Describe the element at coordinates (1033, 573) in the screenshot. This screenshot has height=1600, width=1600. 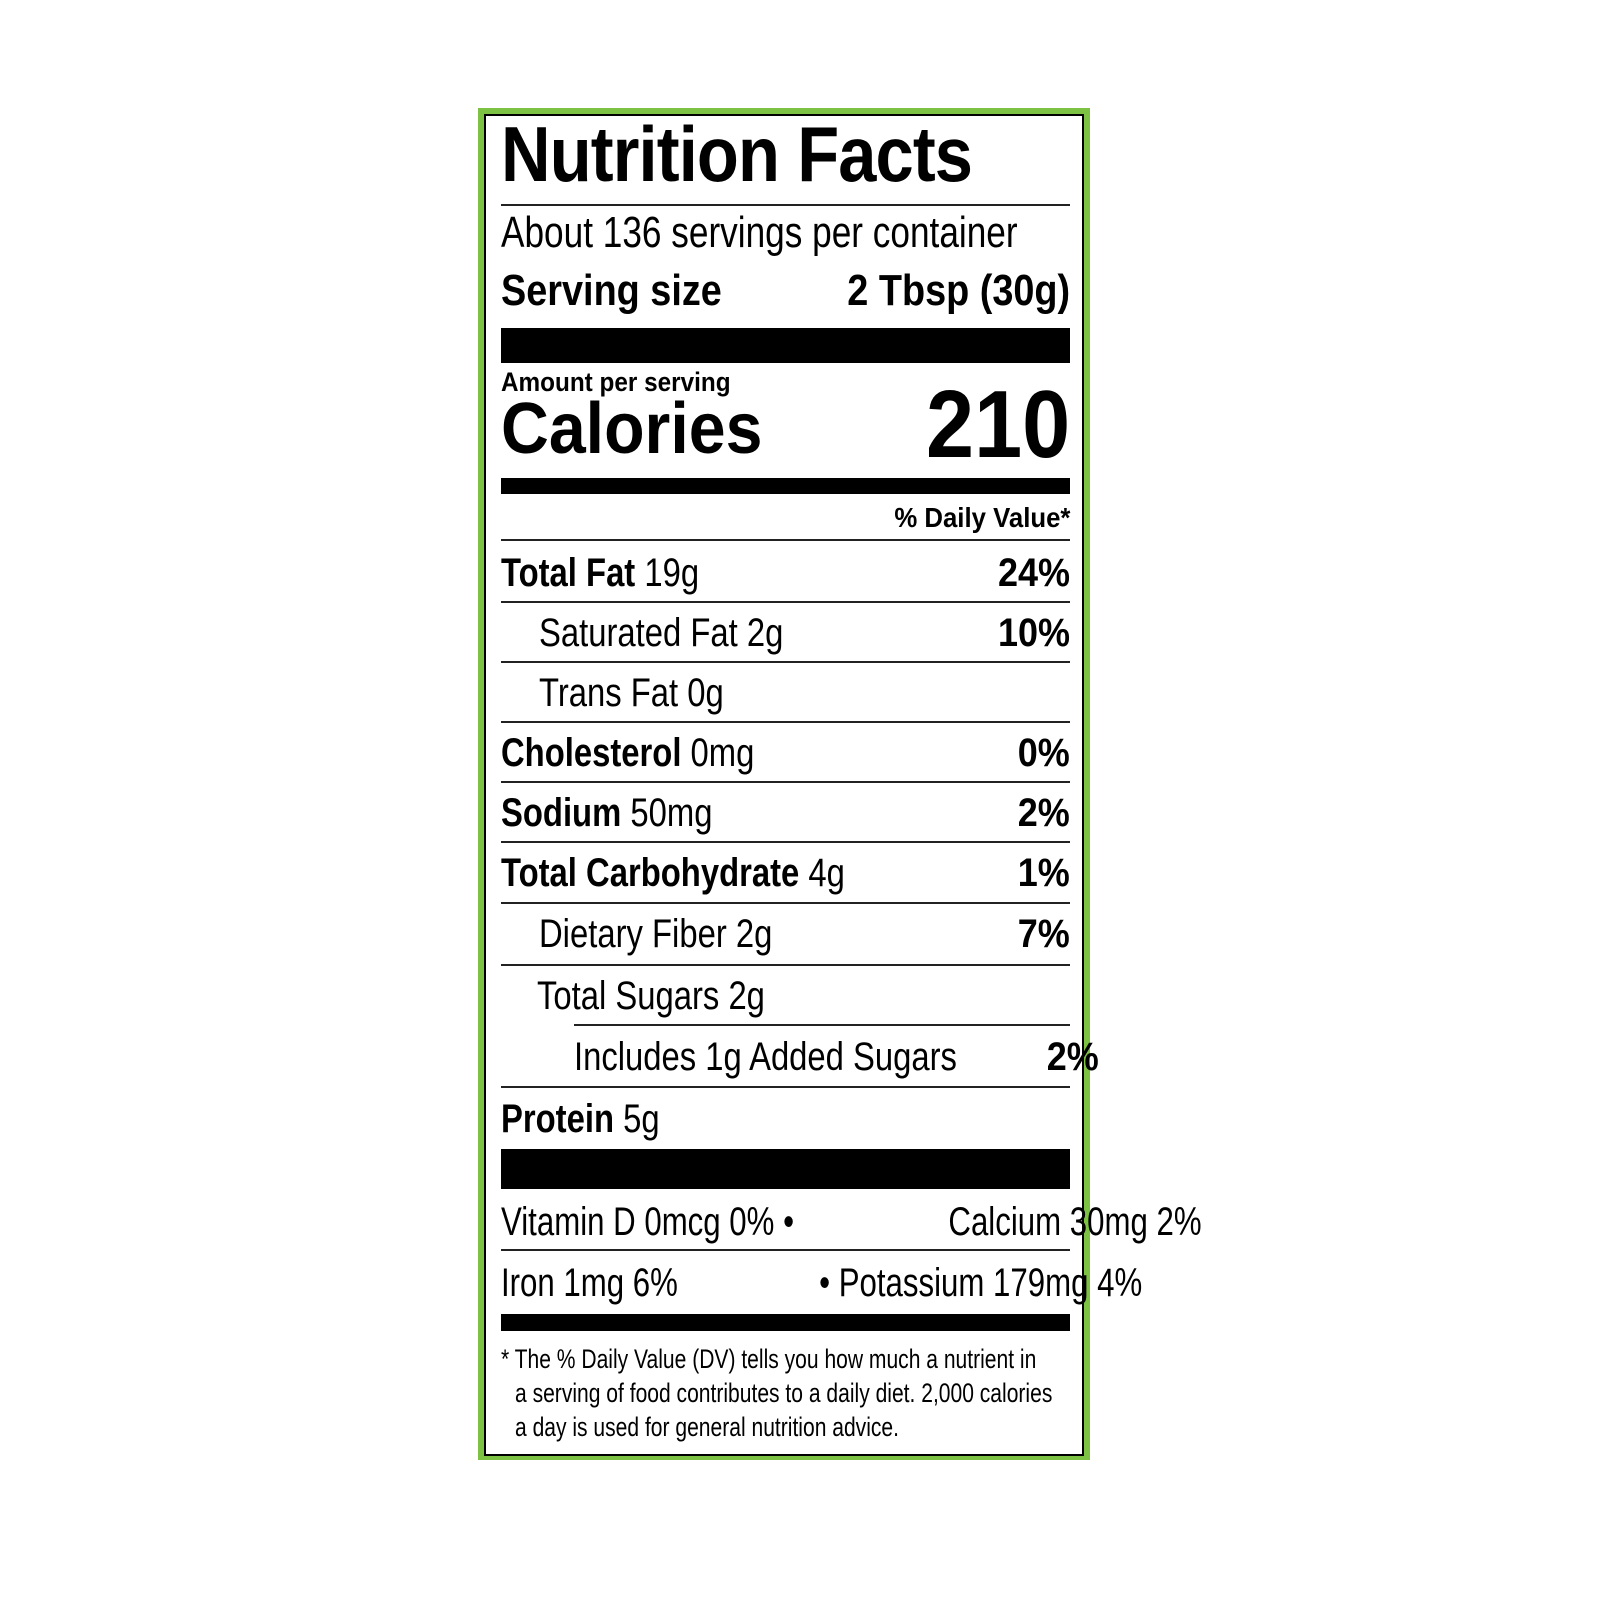
I see `nutrient-dv: 24%` at that location.